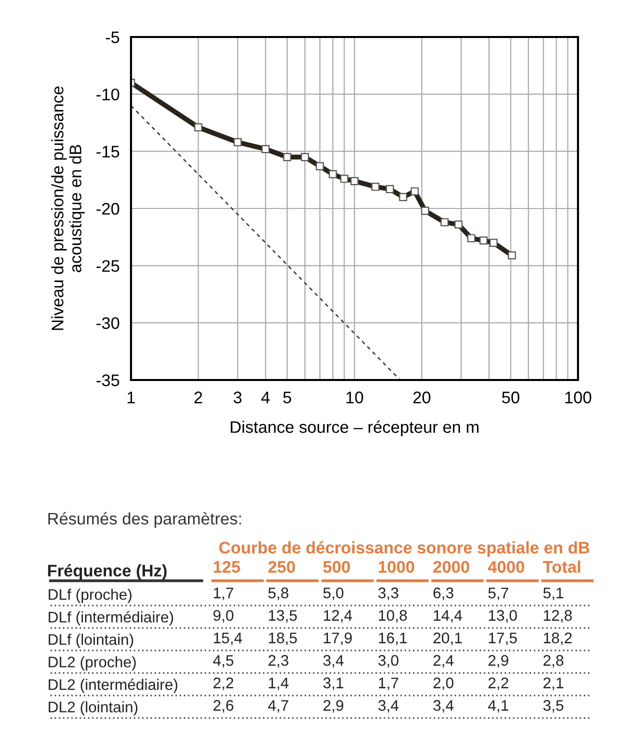 Image resolution: width=626 pixels, height=751 pixels. What do you see at coordinates (224, 706) in the screenshot?
I see `text: 2,6` at bounding box center [224, 706].